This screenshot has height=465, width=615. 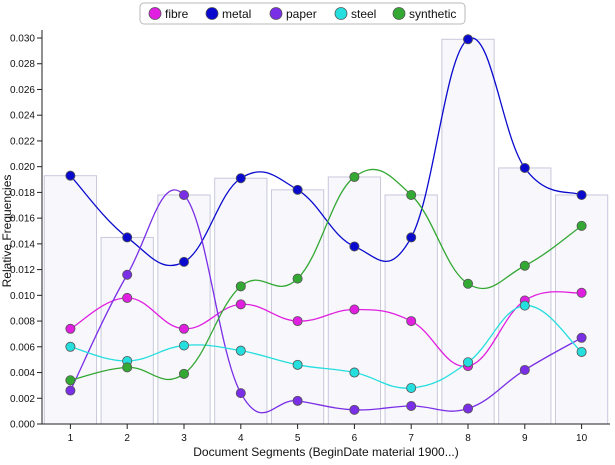 What do you see at coordinates (432, 14) in the screenshot?
I see `legend-label-synthetic: synthetic` at bounding box center [432, 14].